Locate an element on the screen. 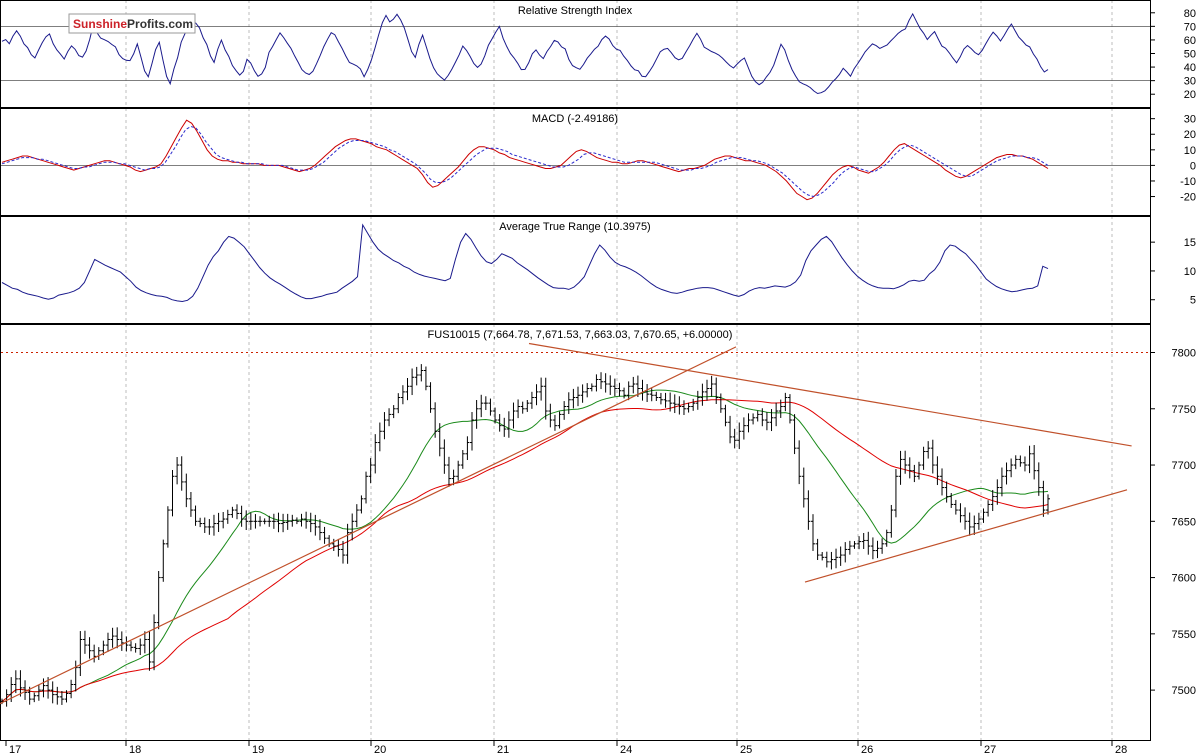 The image size is (1200, 756). atr-panel: 15 10 5 Average True Range (10.3975) is located at coordinates (598, 270).